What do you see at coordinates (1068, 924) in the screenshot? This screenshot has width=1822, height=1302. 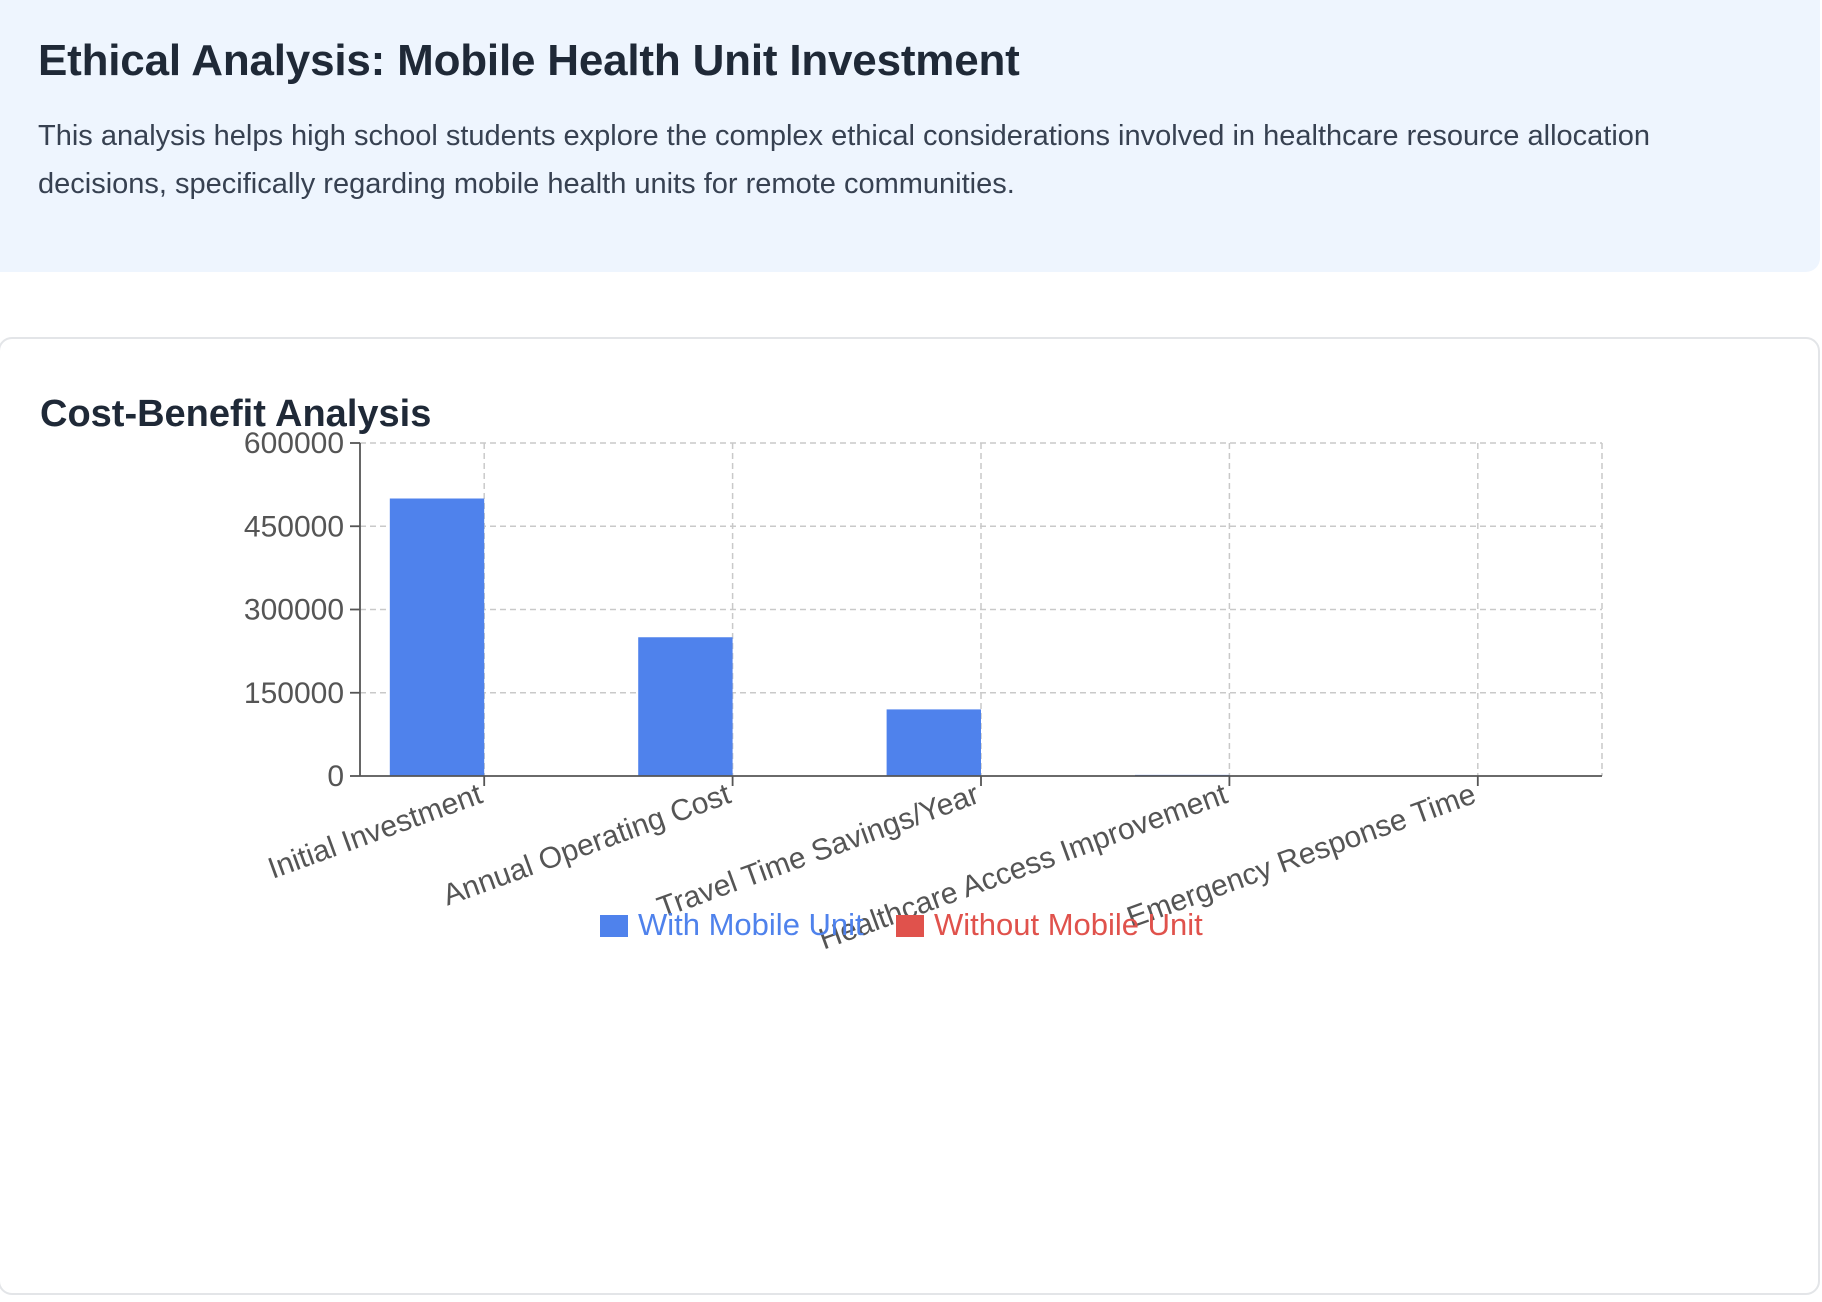 I see `legend-label-1: Without Mobile Unit` at bounding box center [1068, 924].